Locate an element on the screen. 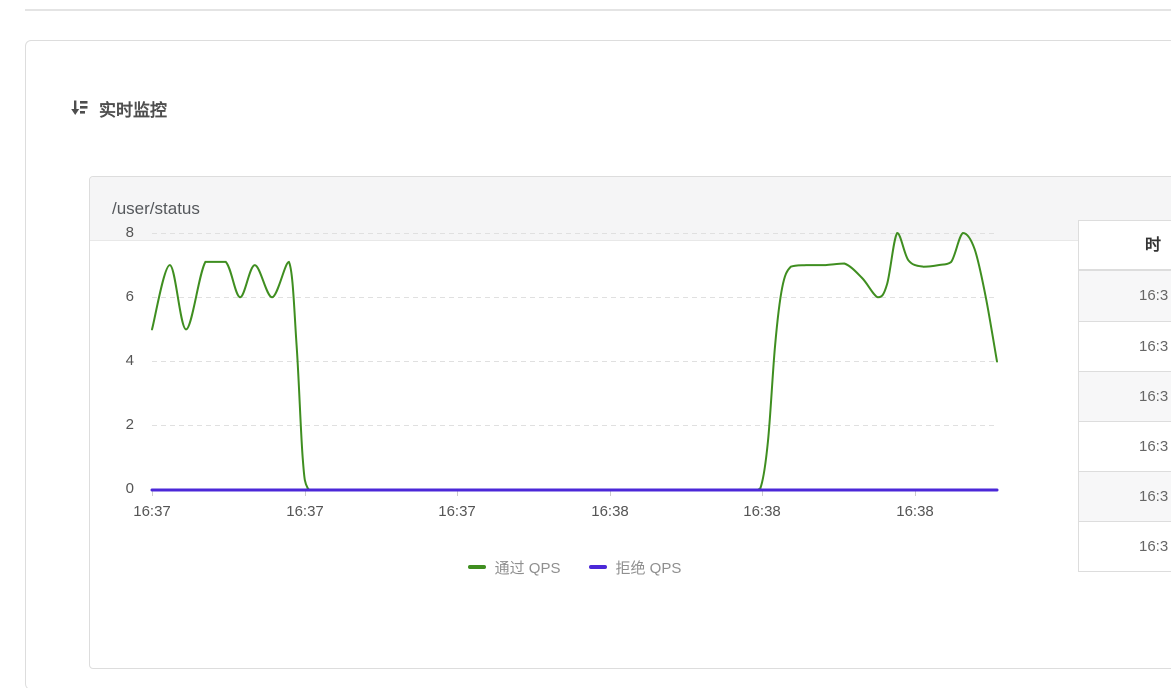 The height and width of the screenshot is (688, 1171). sort-amount-icon is located at coordinates (79, 108).